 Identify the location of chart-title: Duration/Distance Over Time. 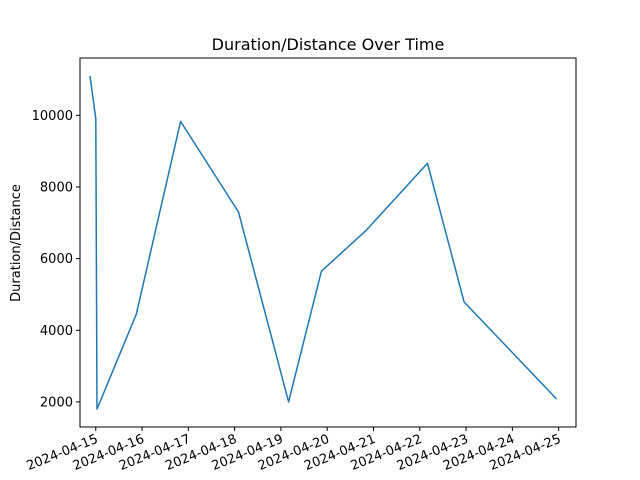
(328, 44).